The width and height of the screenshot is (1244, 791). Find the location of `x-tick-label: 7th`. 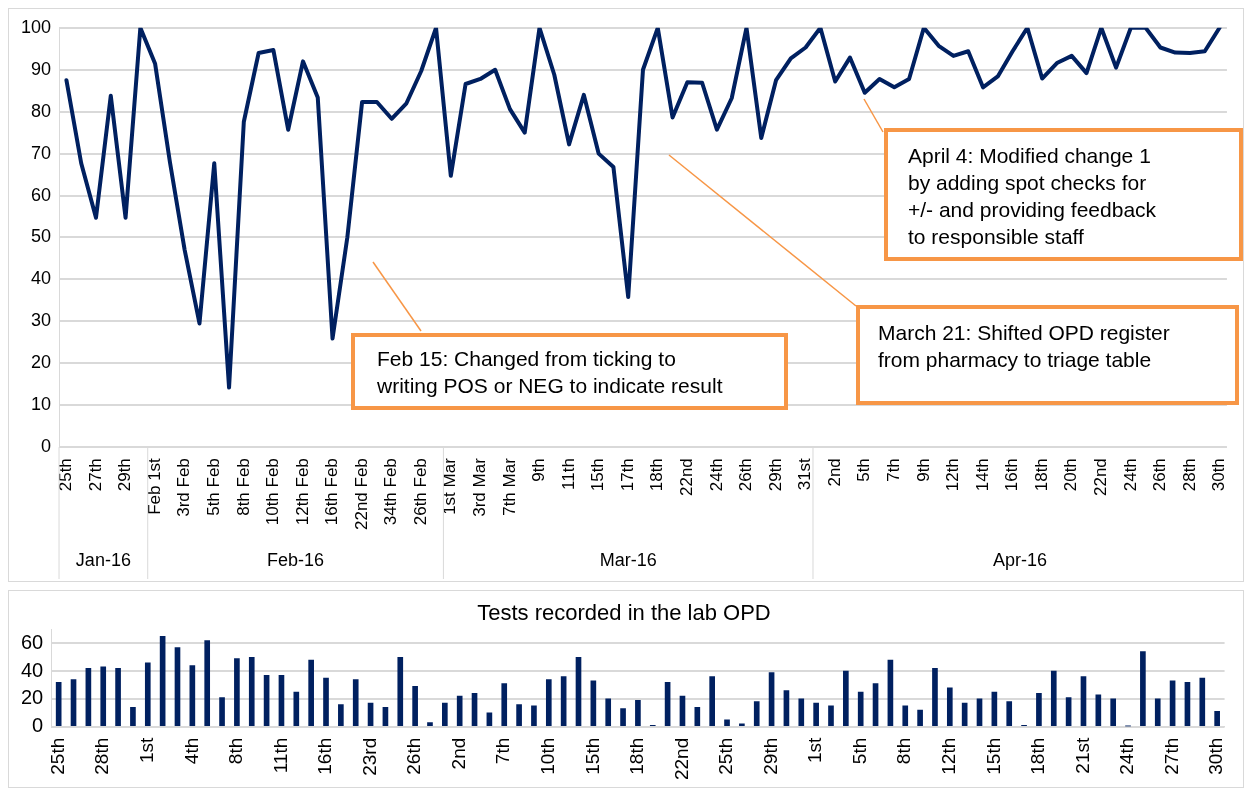

x-tick-label: 7th is located at coordinates (893, 470).